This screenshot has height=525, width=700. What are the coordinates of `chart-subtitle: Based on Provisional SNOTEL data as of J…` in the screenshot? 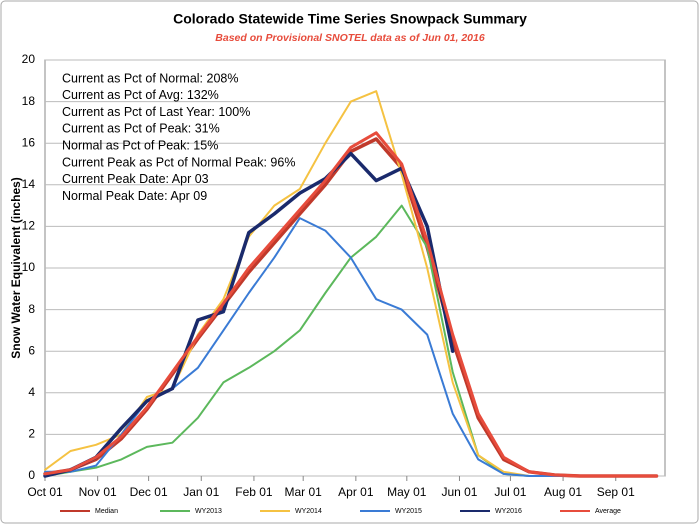 It's located at (350, 38).